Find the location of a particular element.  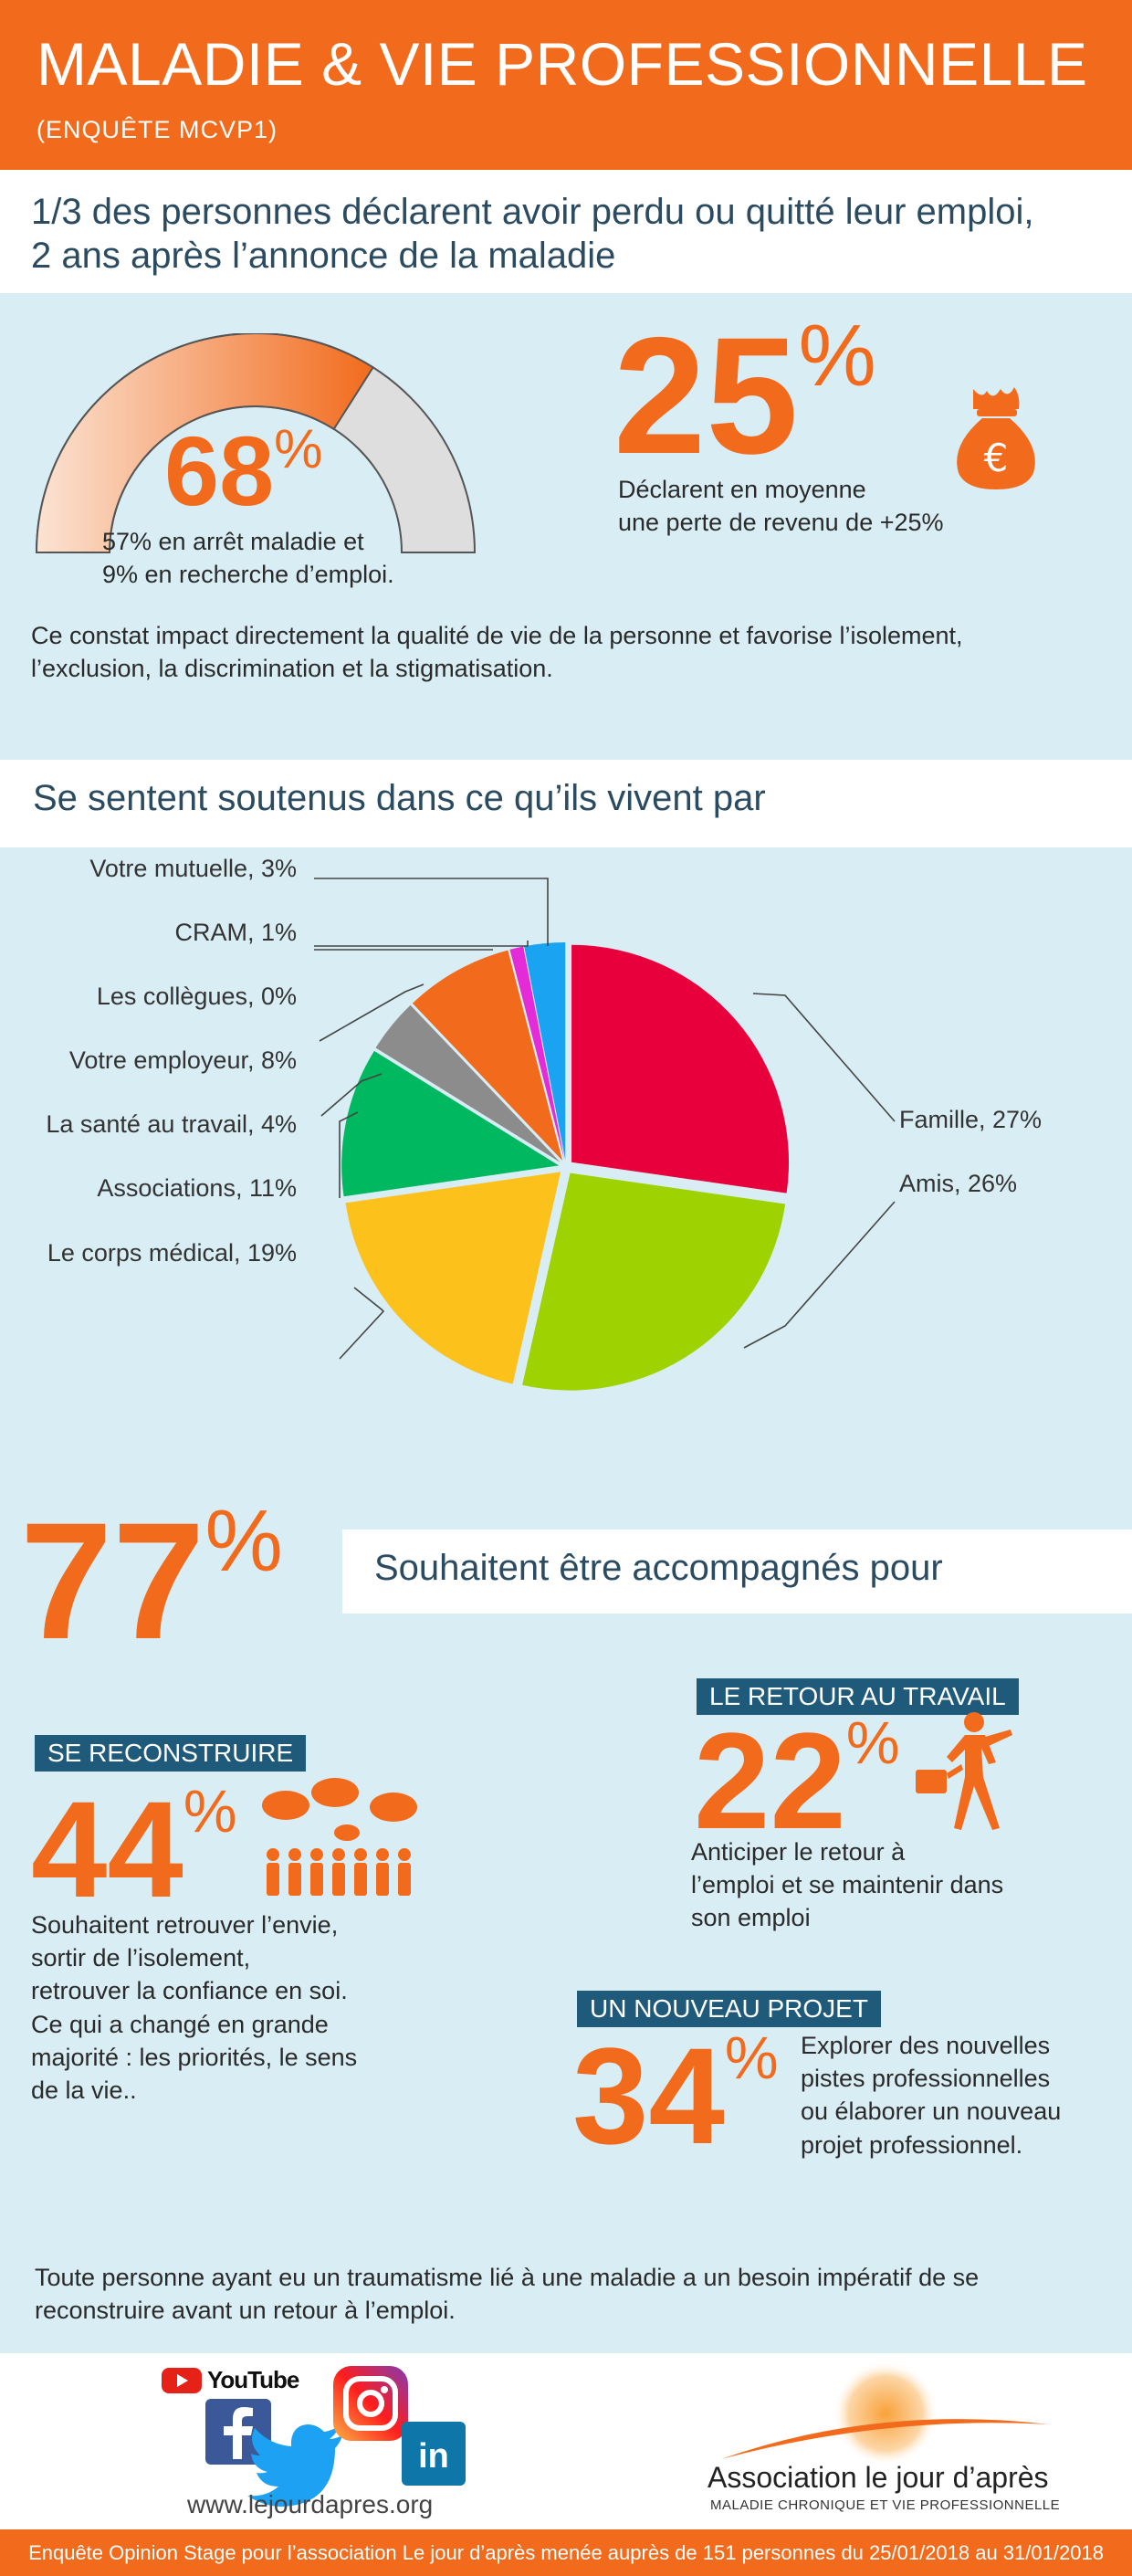

project-line-4: projet professionnel. is located at coordinates (912, 2144).